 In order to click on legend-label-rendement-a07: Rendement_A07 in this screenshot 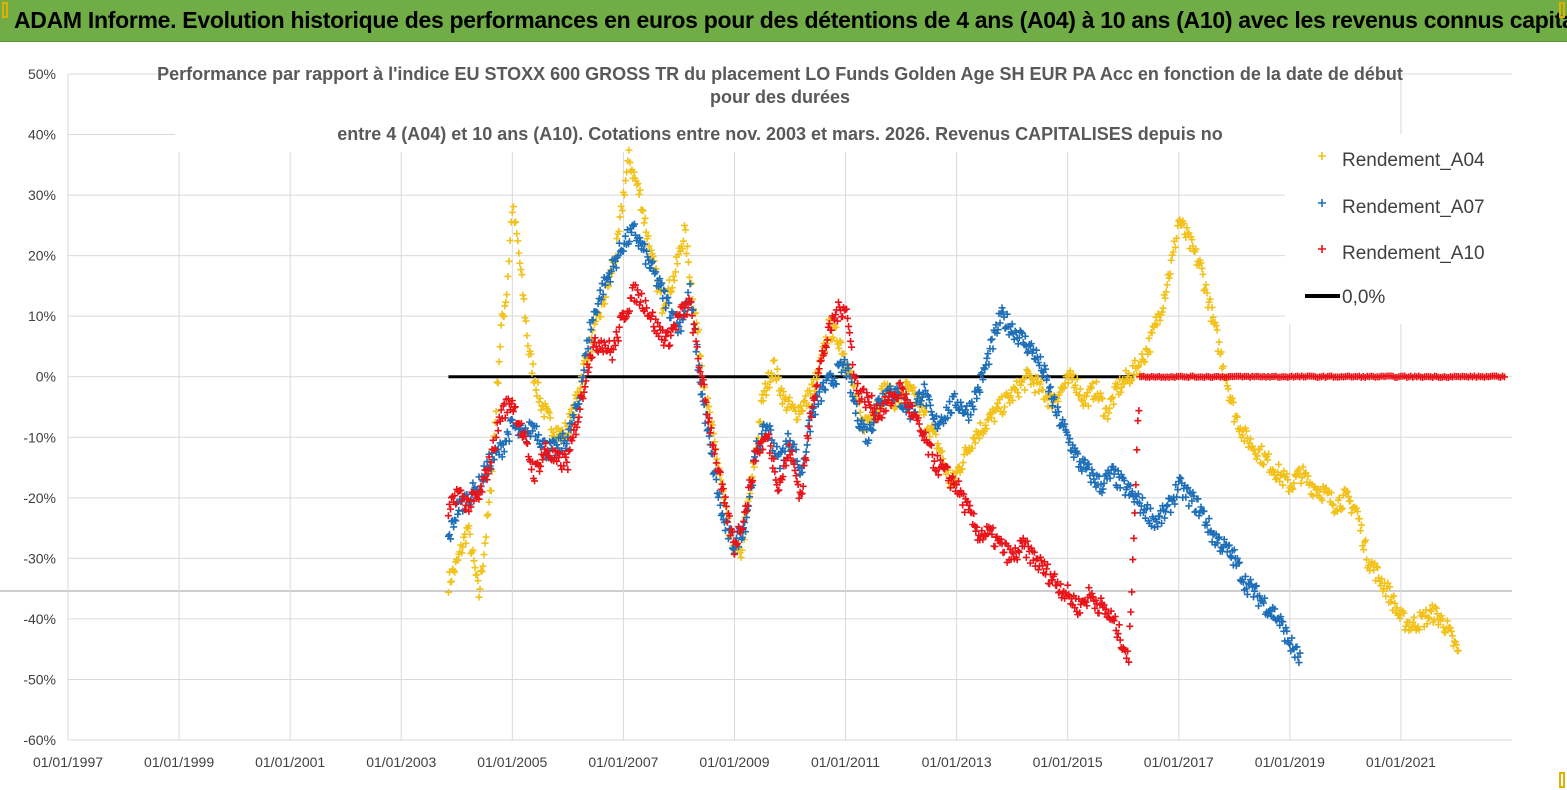, I will do `click(1413, 207)`.